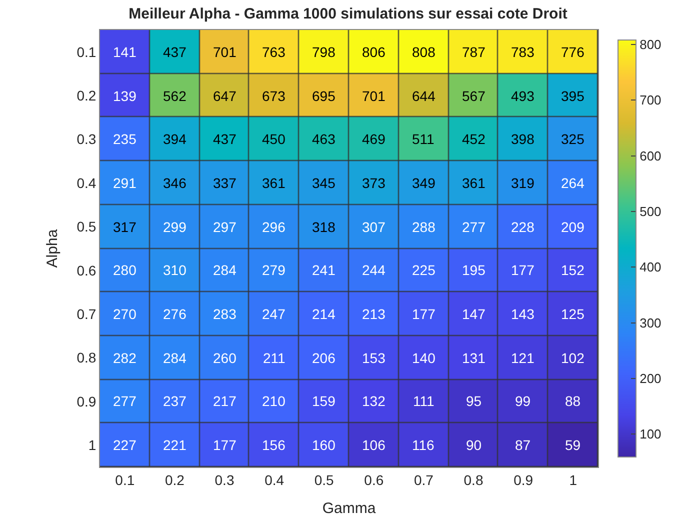 Image resolution: width=696 pixels, height=525 pixels. I want to click on color-bar-label: 400, so click(651, 267).